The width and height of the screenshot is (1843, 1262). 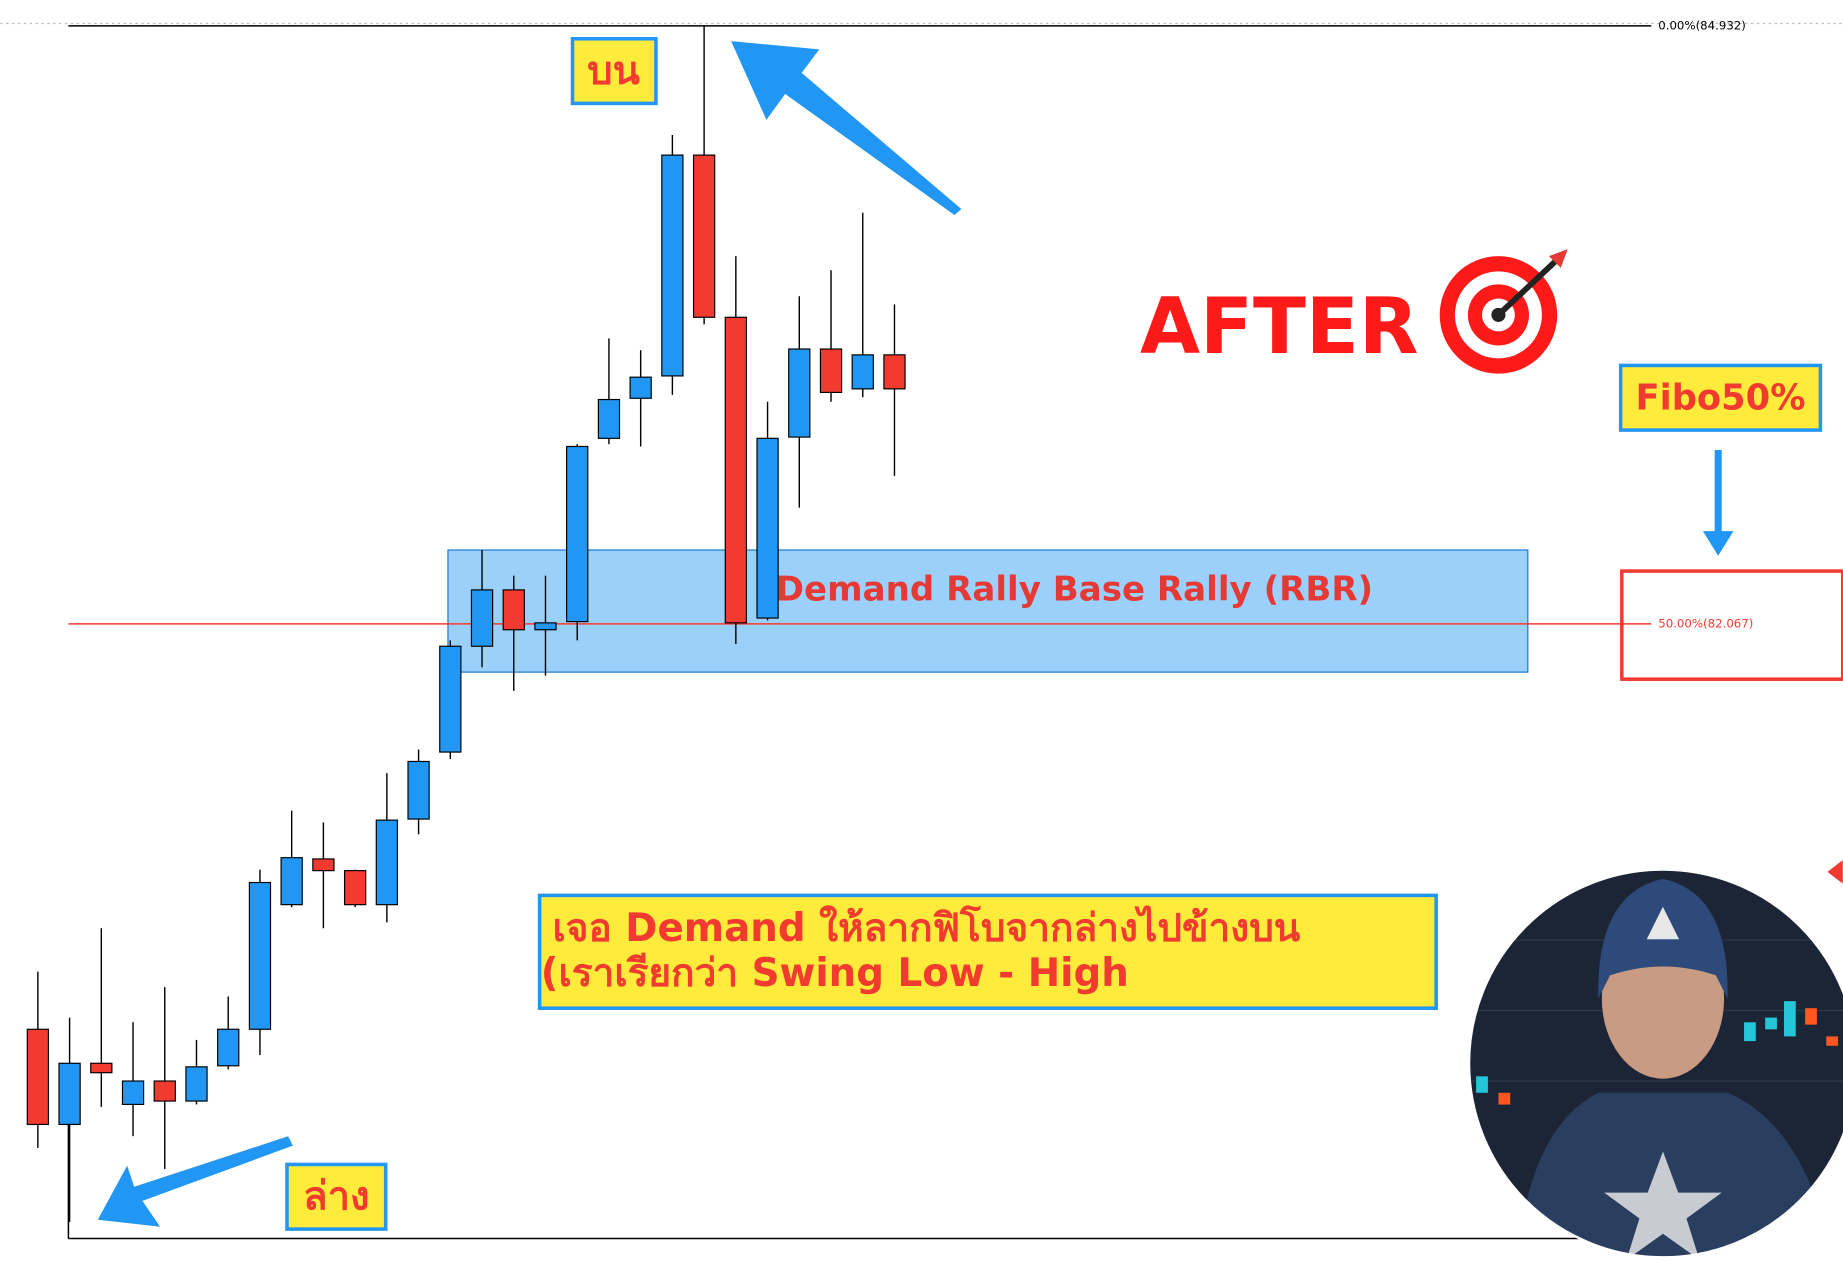 I want to click on fib-label: 50.00%(82.067), so click(x=1705, y=623).